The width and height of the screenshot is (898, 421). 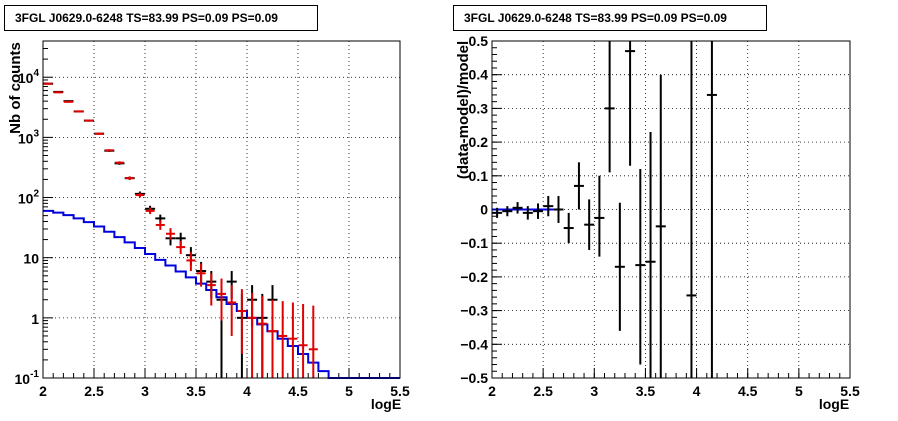 I want to click on right-x-tick-label: 2.5, so click(x=543, y=391).